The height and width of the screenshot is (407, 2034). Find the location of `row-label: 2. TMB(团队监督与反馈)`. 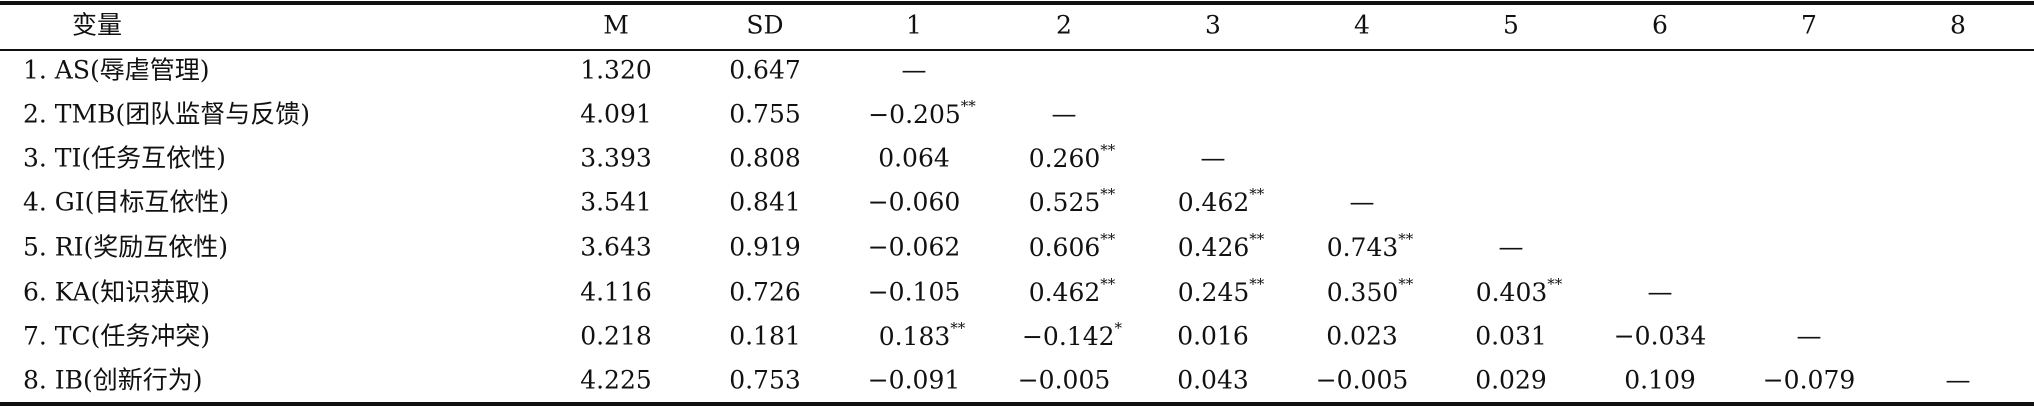

row-label: 2. TMB(团队监督与反馈) is located at coordinates (166, 114).